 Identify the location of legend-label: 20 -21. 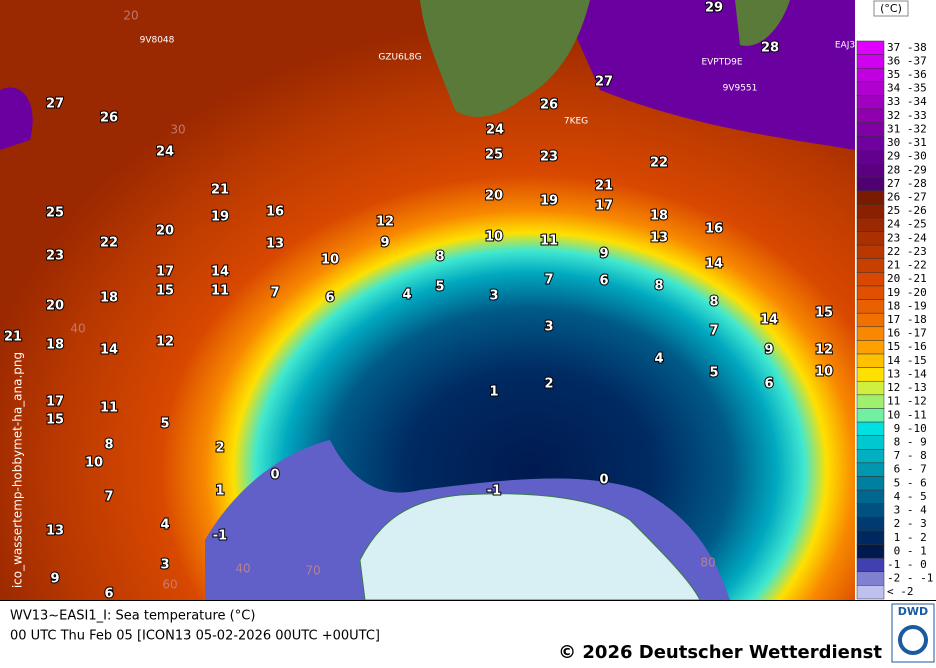
(907, 278).